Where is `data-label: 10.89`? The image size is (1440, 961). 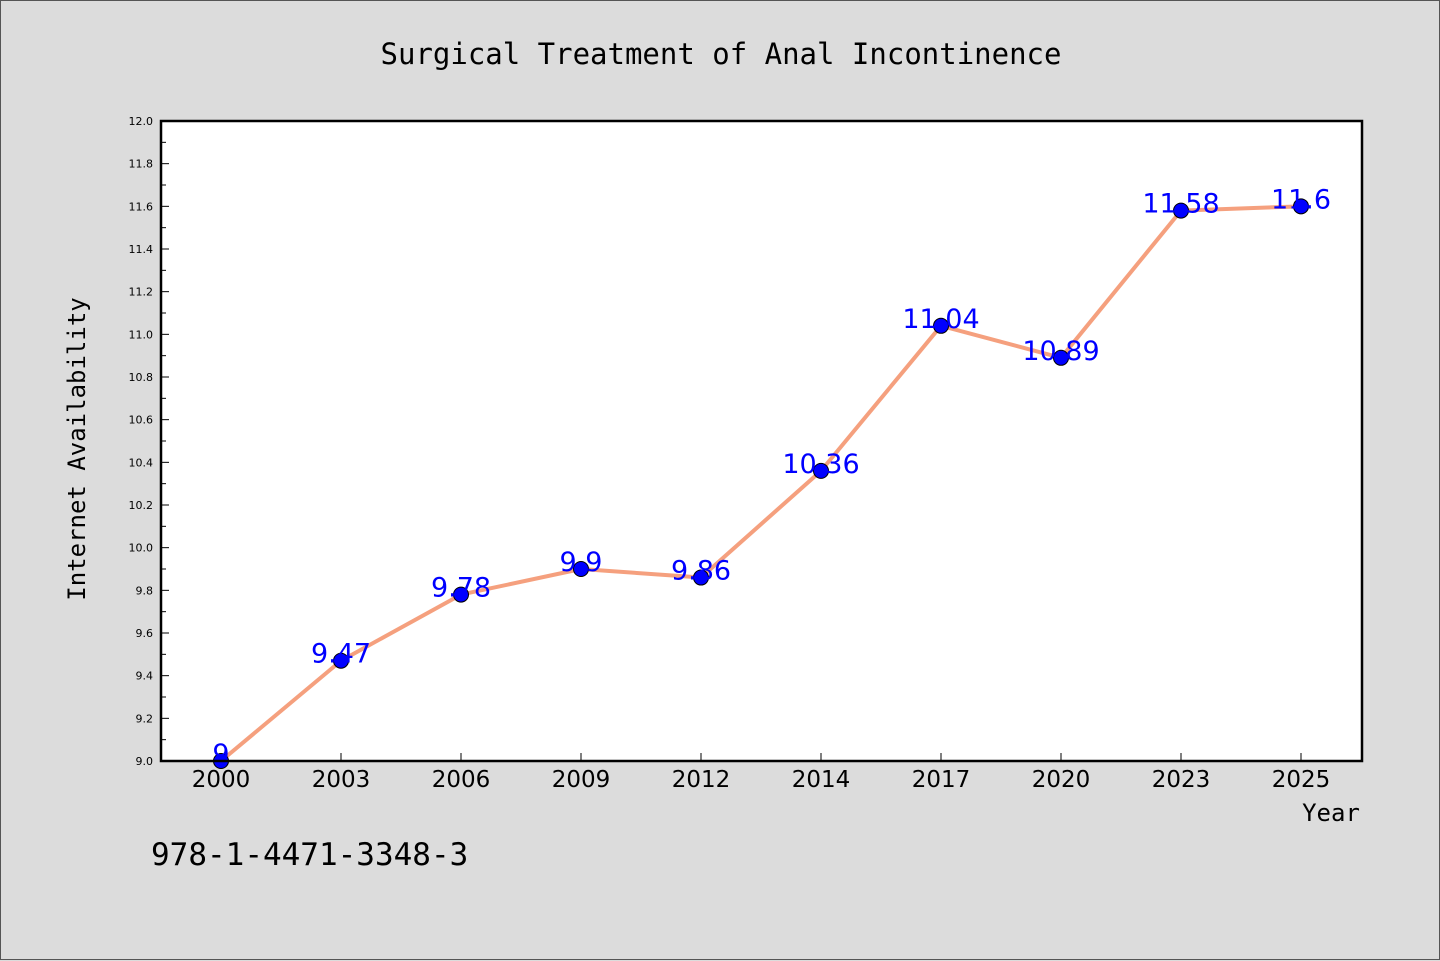 data-label: 10.89 is located at coordinates (1060, 351).